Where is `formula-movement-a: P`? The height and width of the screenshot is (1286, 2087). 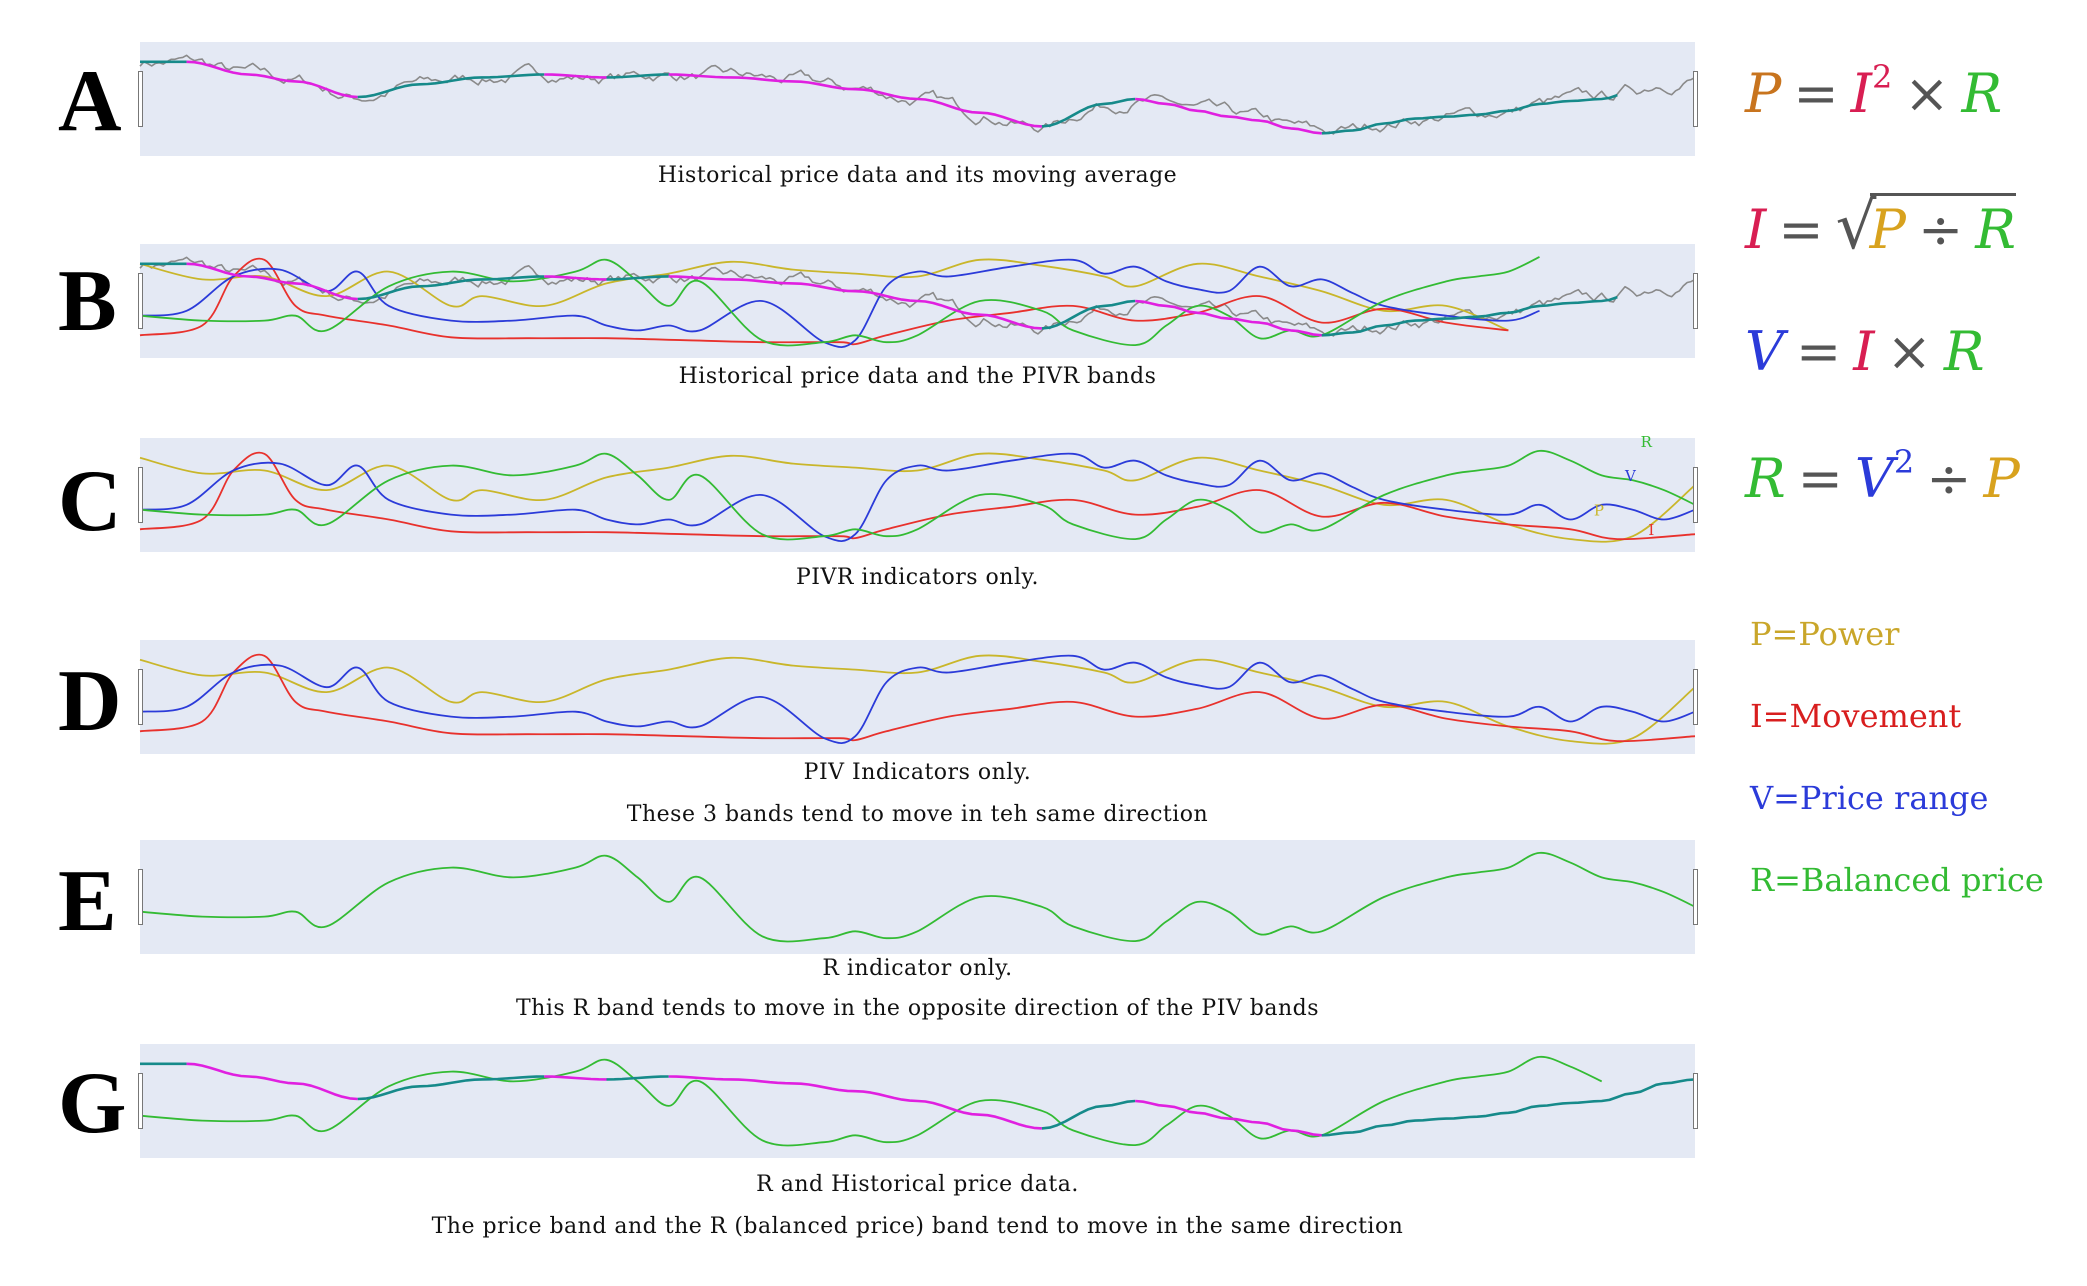
formula-movement-a: P is located at coordinates (1887, 229).